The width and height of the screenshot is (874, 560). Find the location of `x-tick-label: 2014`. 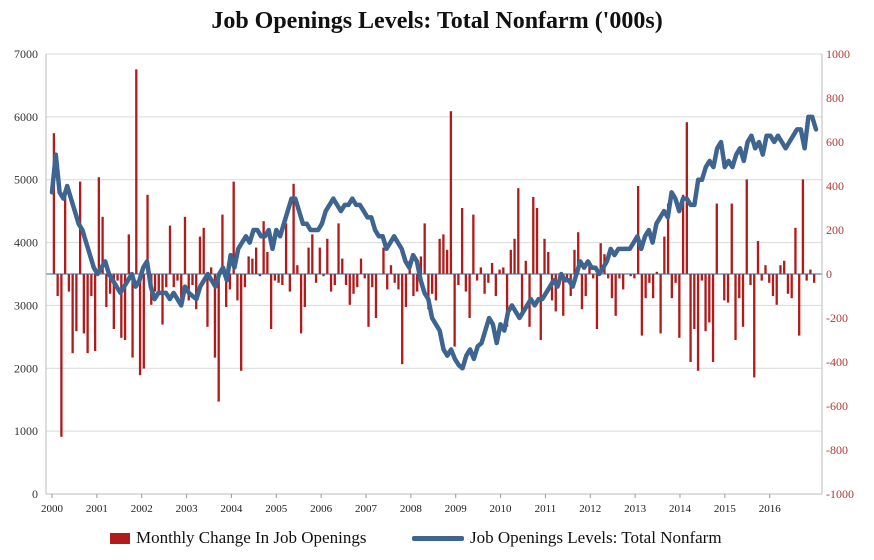

x-tick-label: 2014 is located at coordinates (680, 509).